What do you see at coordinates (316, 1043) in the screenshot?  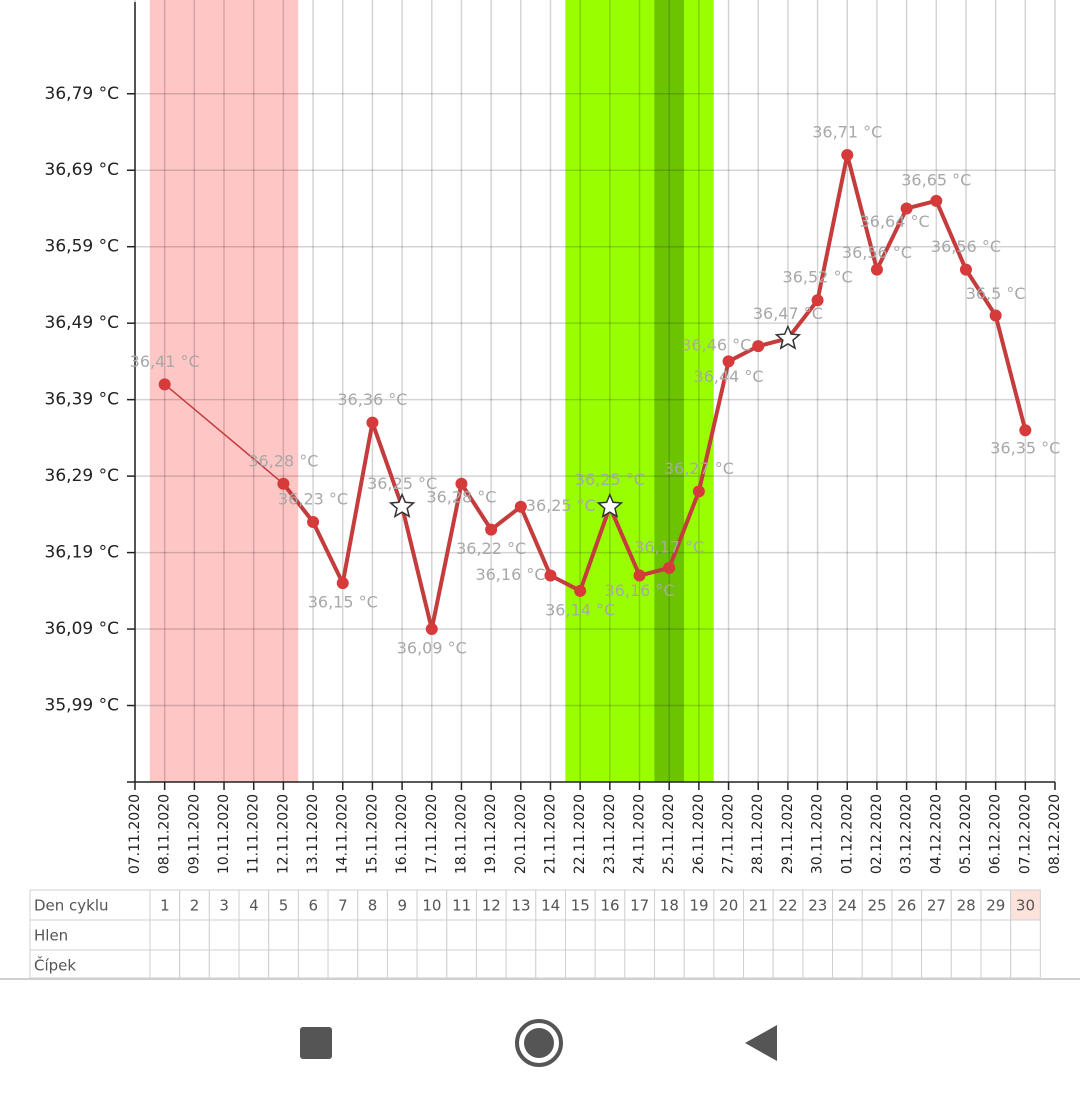 I see `nav-recent-button` at bounding box center [316, 1043].